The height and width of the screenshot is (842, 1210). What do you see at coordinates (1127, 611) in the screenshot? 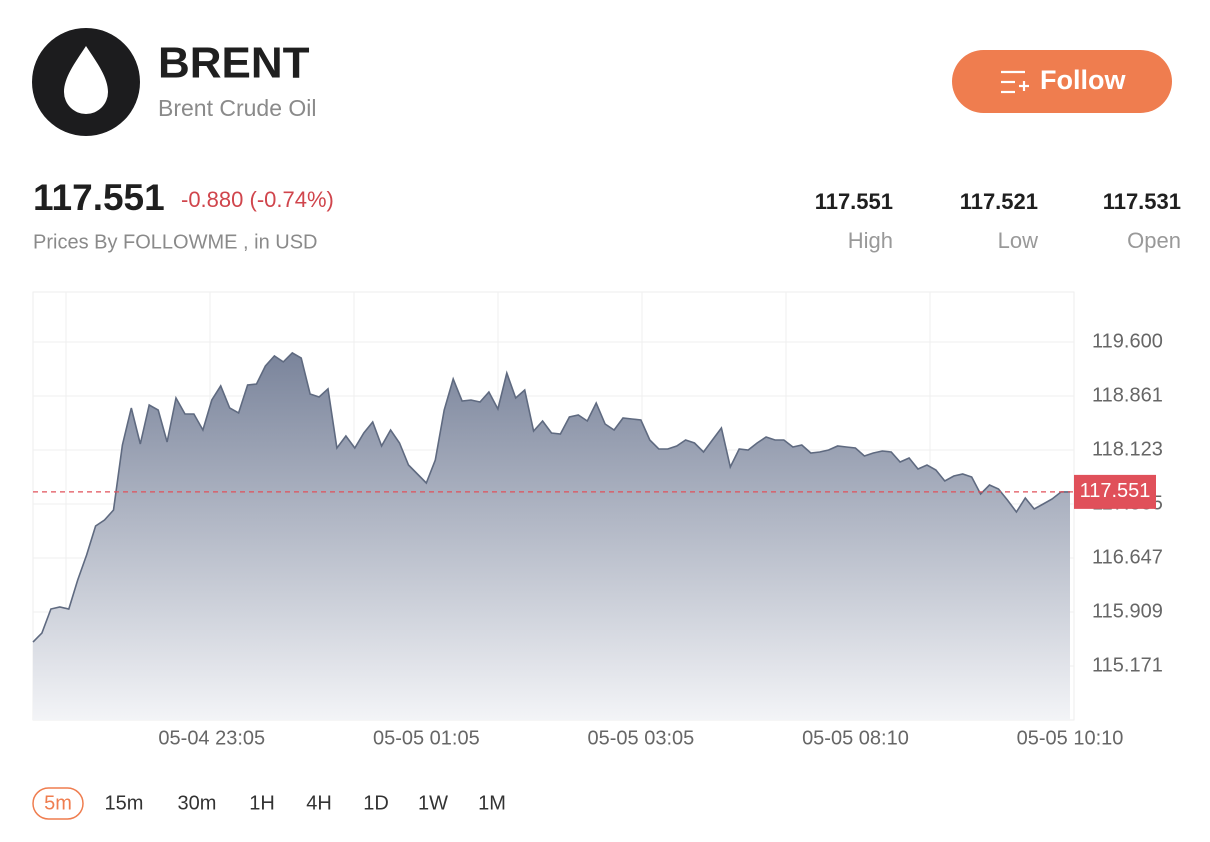
I see `y-tick-label: 115.909` at bounding box center [1127, 611].